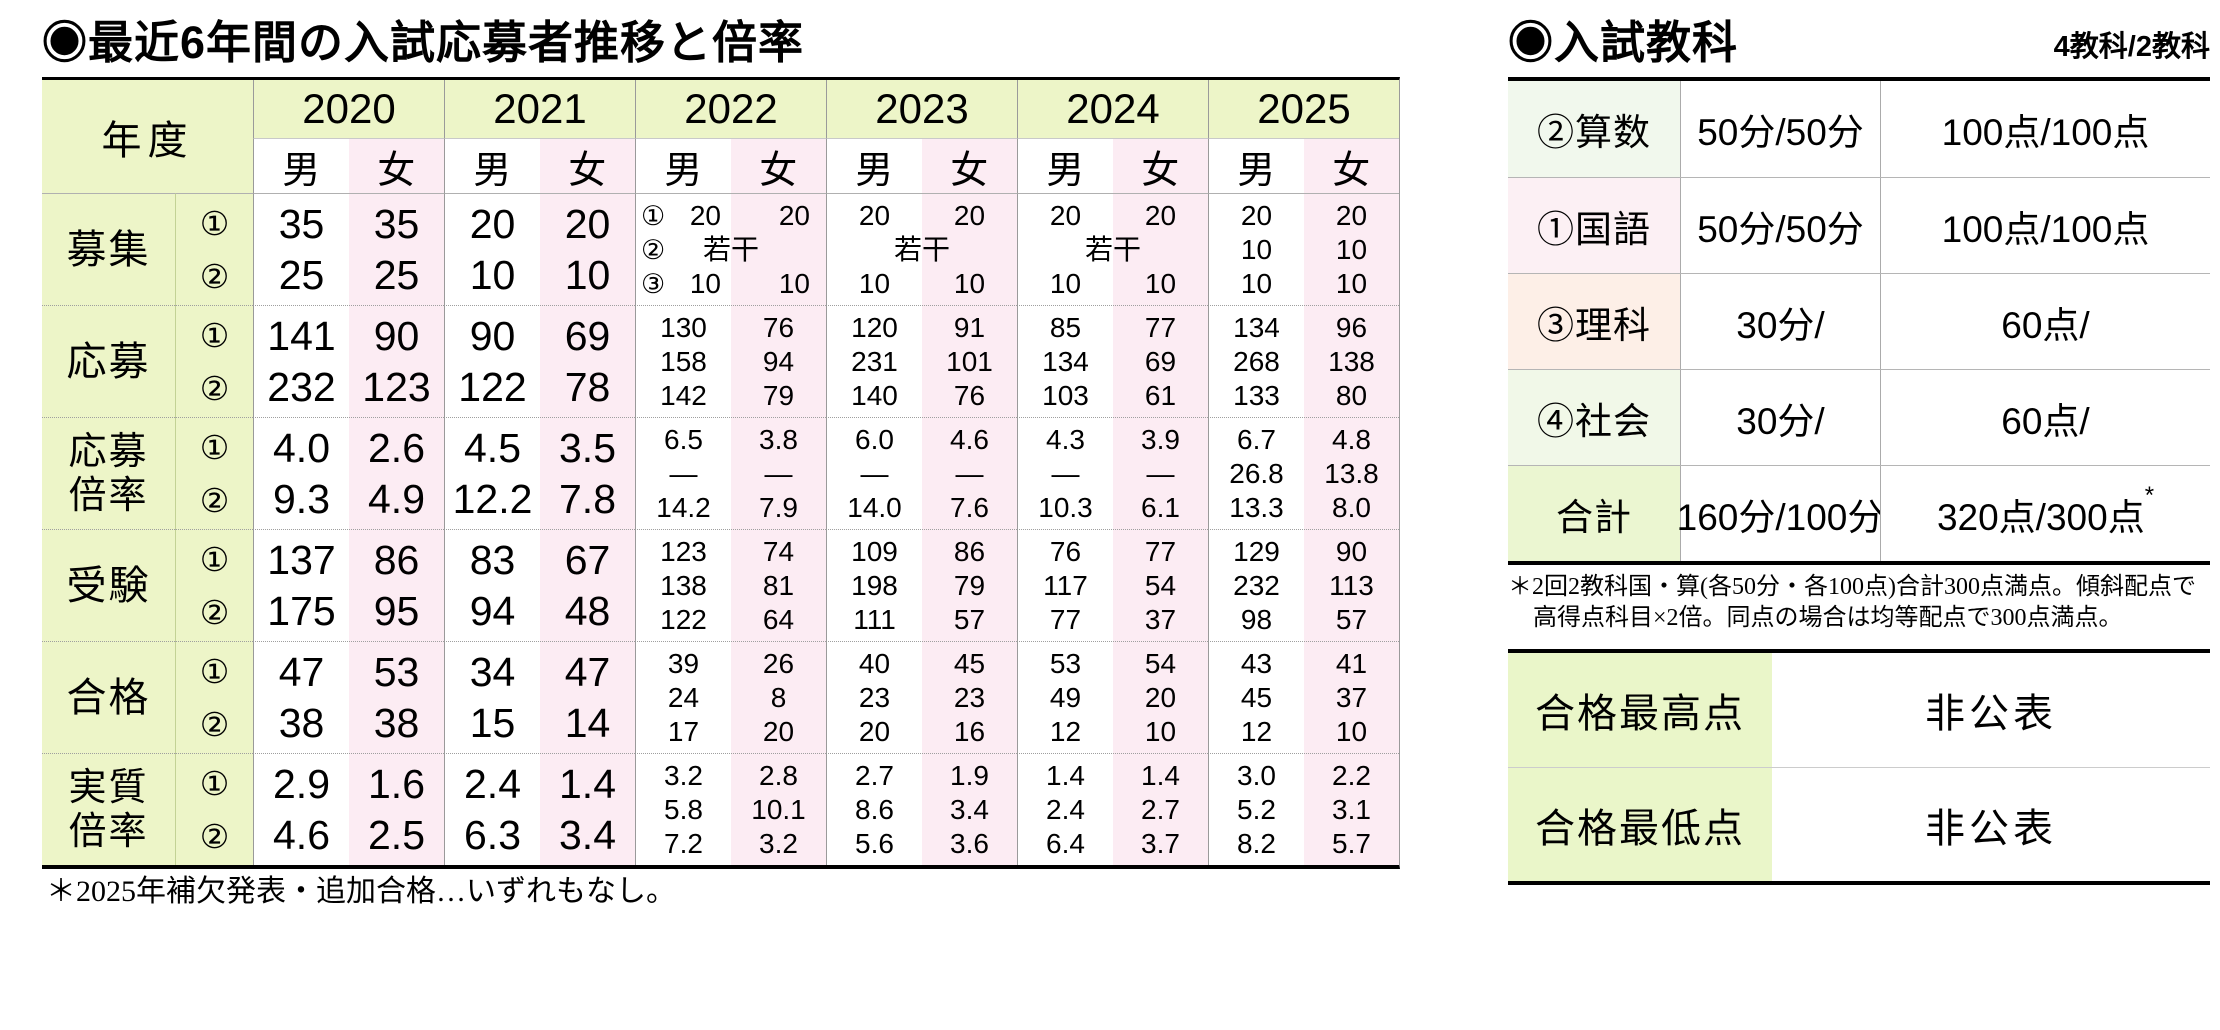 This screenshot has width=2220, height=1030. What do you see at coordinates (1304, 473) in the screenshot?
I see `cell-lines: 6.7 4.8 26.8 13.8 13.3 8.0` at bounding box center [1304, 473].